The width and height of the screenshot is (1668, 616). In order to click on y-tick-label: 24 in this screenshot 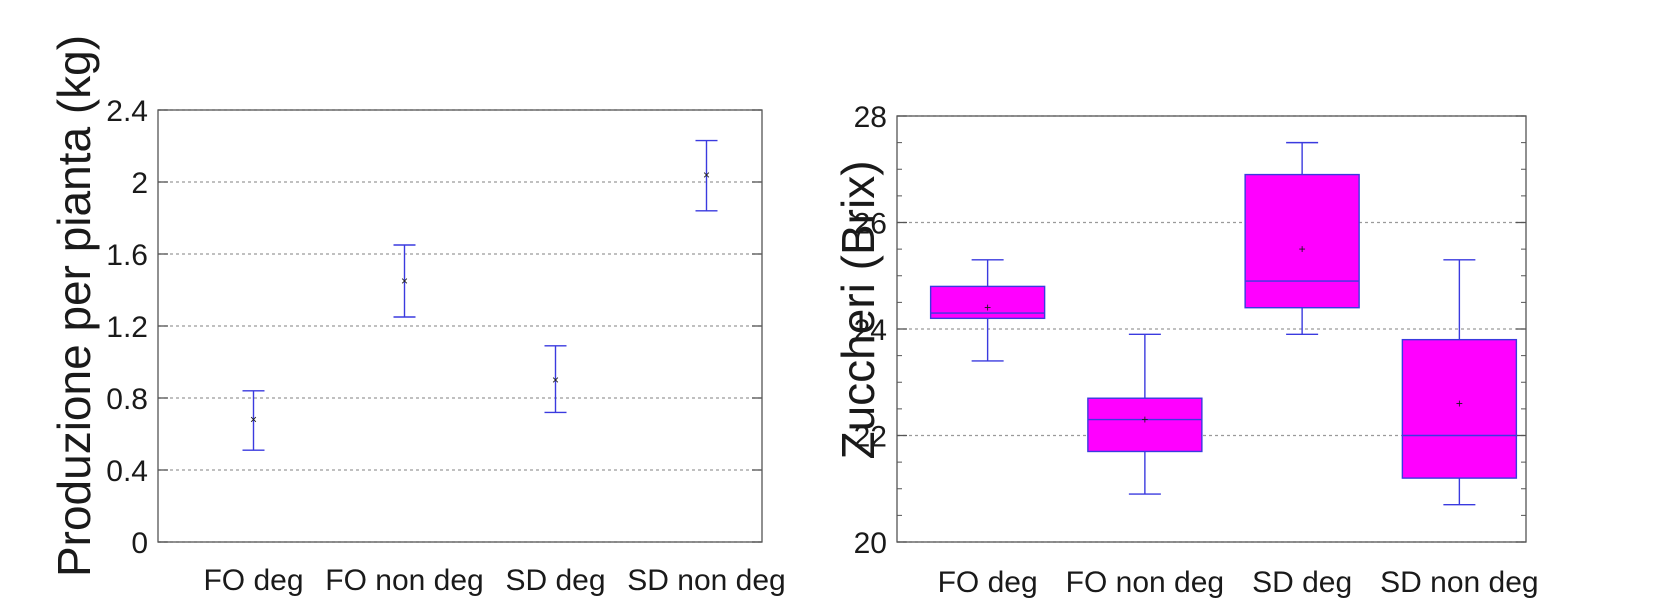, I will do `click(870, 330)`.